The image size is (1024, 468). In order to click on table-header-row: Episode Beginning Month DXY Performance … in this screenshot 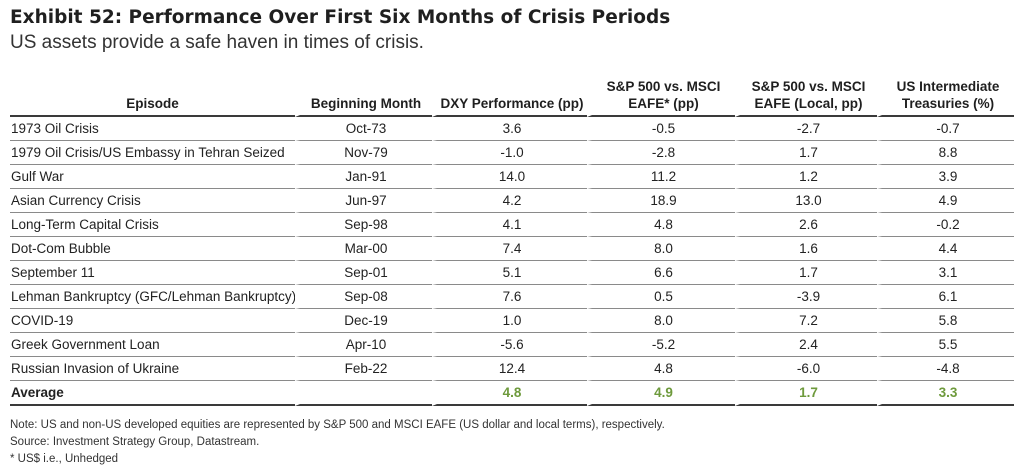, I will do `click(512, 97)`.